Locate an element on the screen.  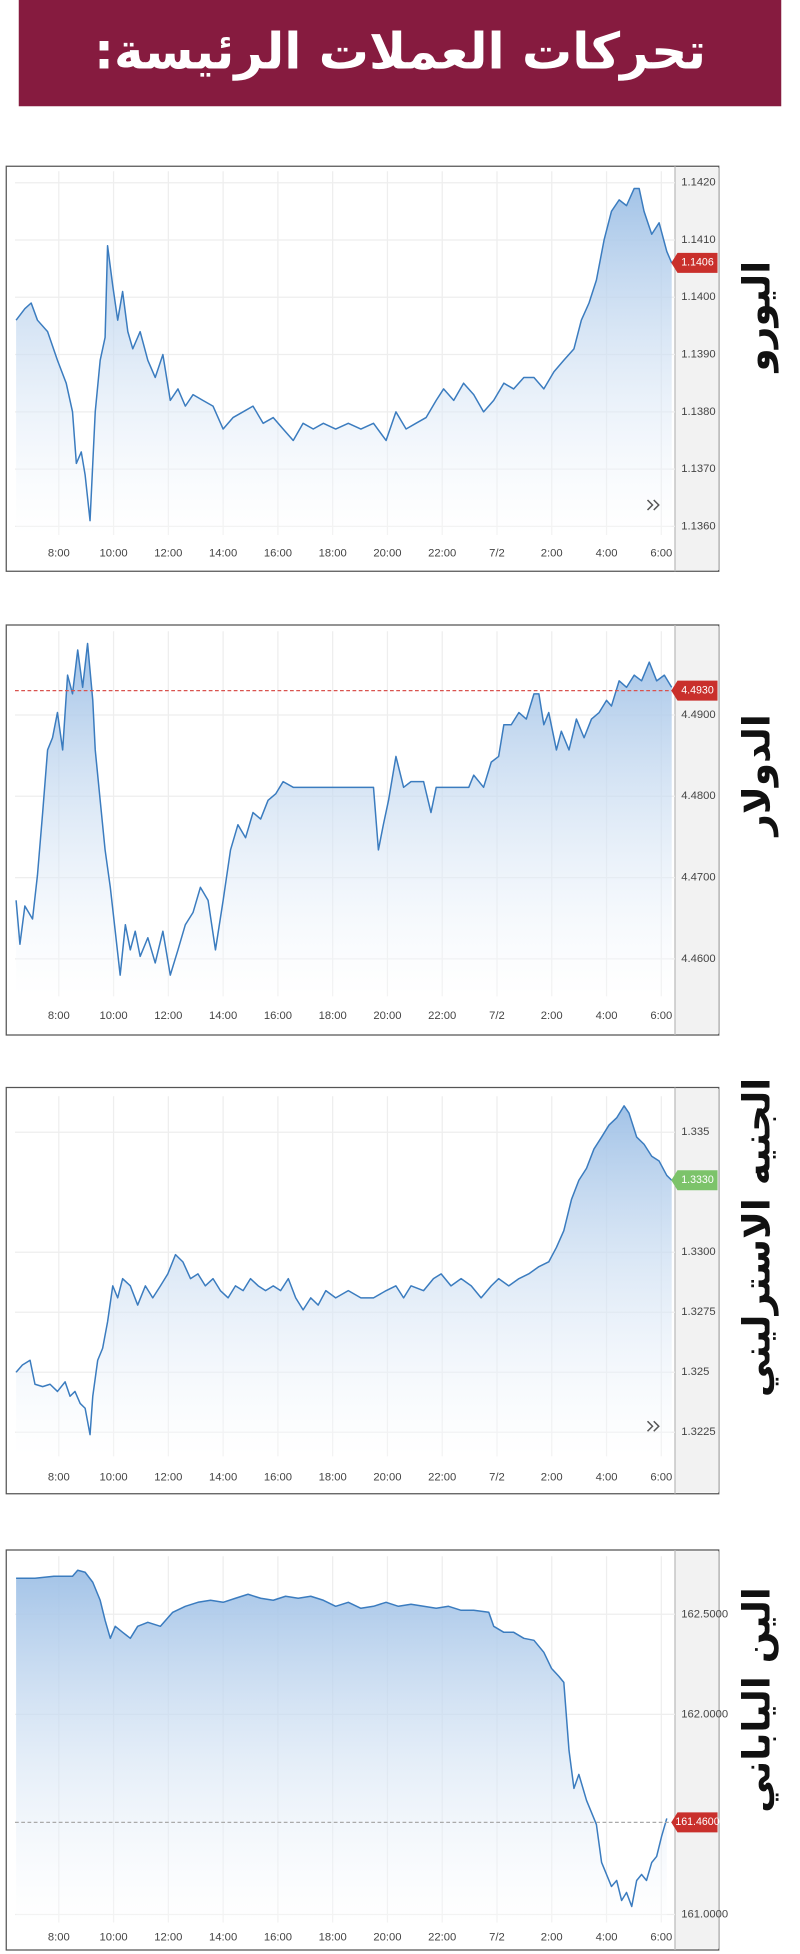
y-tick-label: 162.5000 is located at coordinates (704, 1614).